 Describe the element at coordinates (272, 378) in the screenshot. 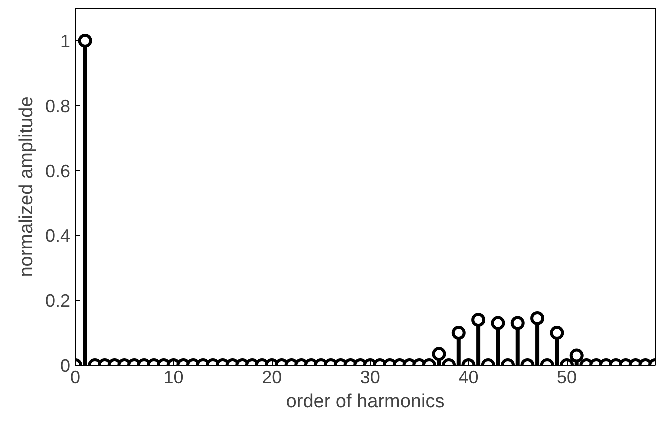

I see `x-tick-label: 20` at that location.